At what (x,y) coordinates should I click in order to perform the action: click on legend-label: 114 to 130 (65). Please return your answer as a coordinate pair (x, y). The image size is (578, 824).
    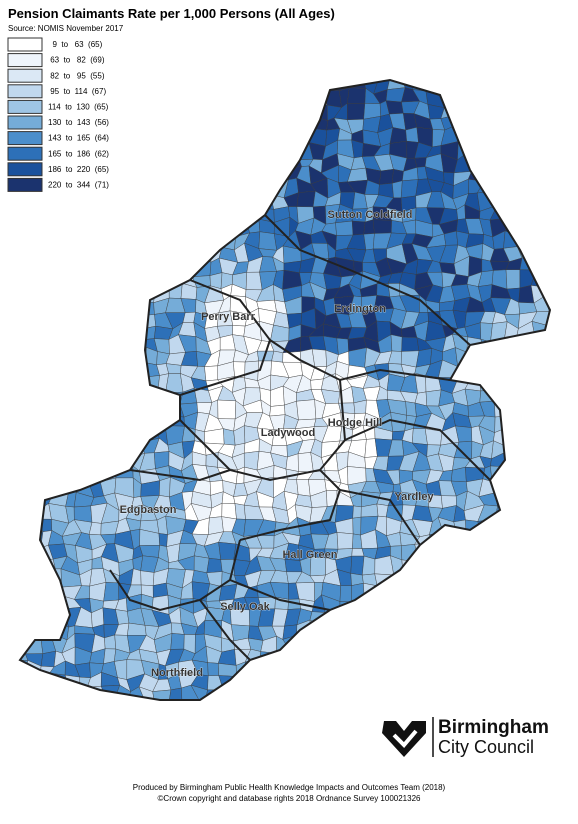
    Looking at the image, I should click on (78, 107).